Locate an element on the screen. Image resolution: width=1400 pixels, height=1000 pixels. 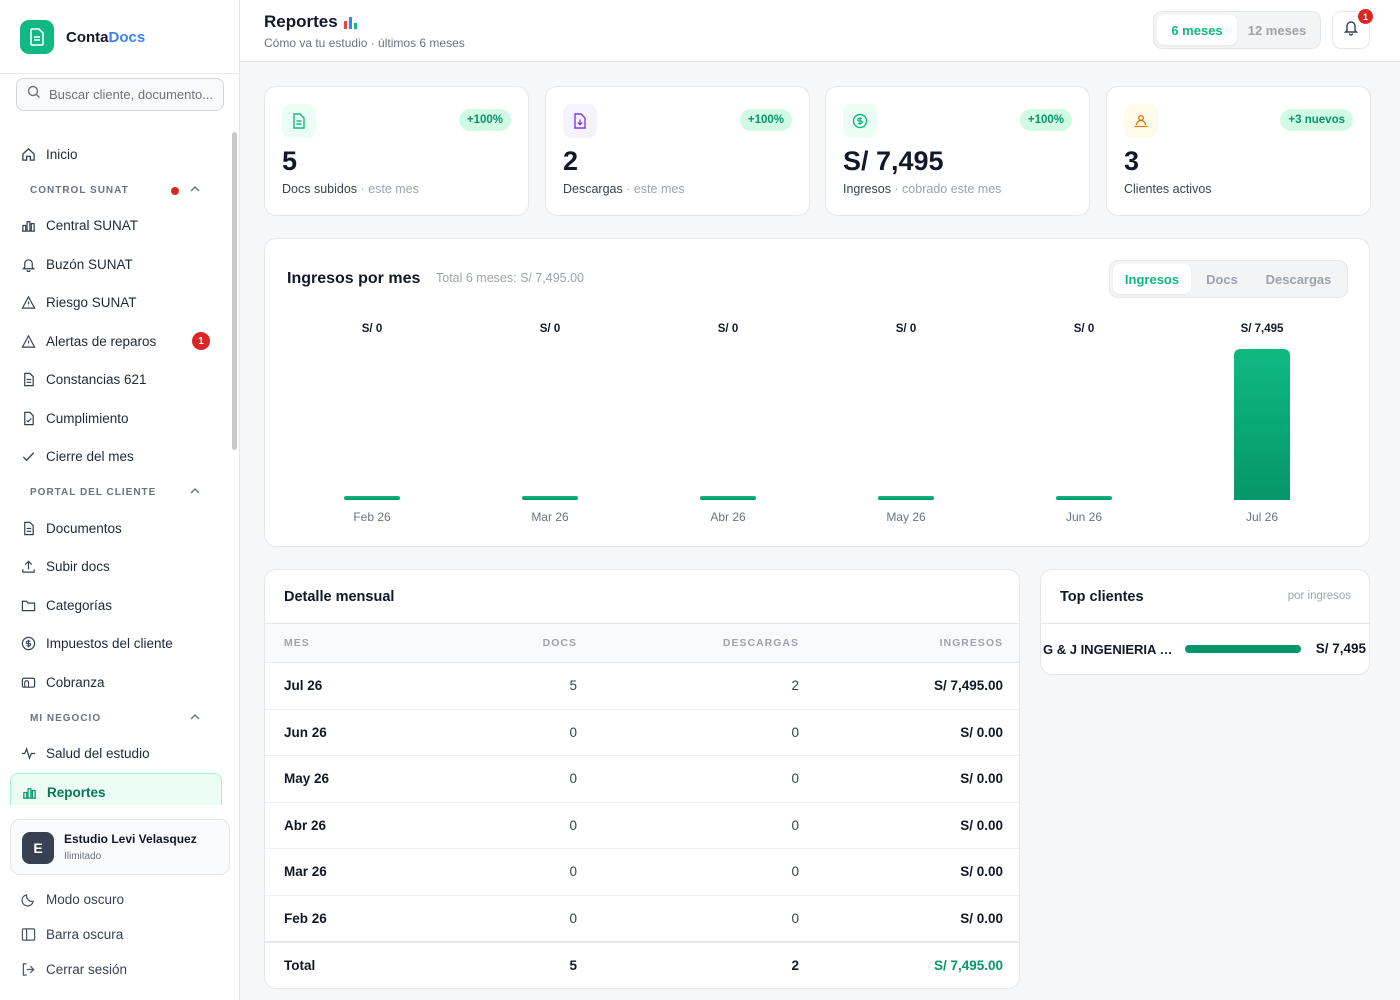
sidebar-item-cumplimiento: Cumplimiento is located at coordinates (116, 418).